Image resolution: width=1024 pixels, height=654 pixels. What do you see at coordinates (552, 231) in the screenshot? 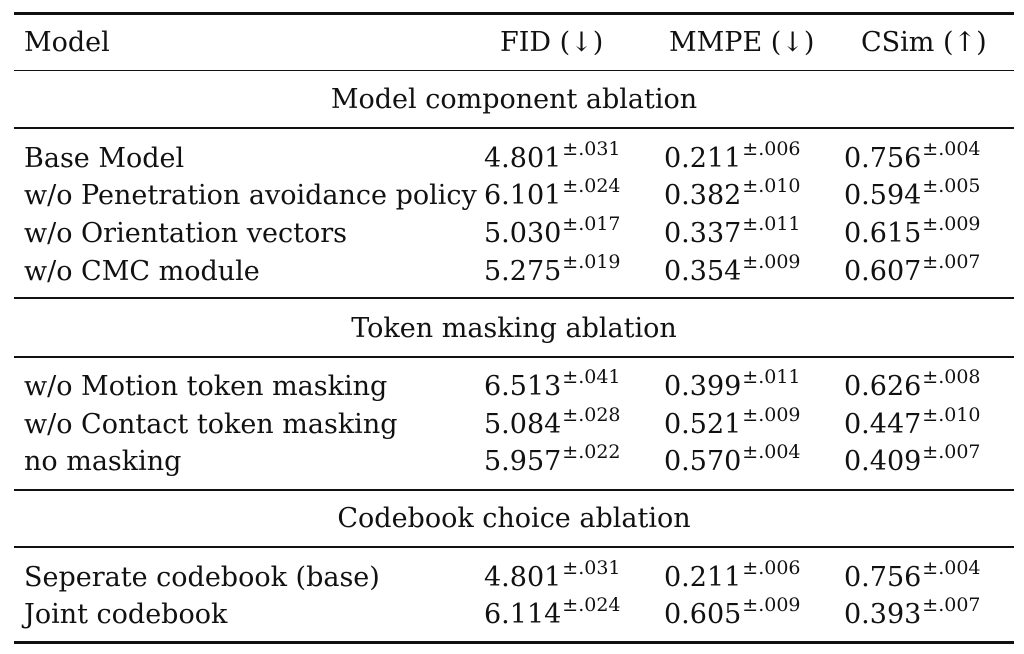
I see `fid-cell: 5.030±.017` at bounding box center [552, 231].